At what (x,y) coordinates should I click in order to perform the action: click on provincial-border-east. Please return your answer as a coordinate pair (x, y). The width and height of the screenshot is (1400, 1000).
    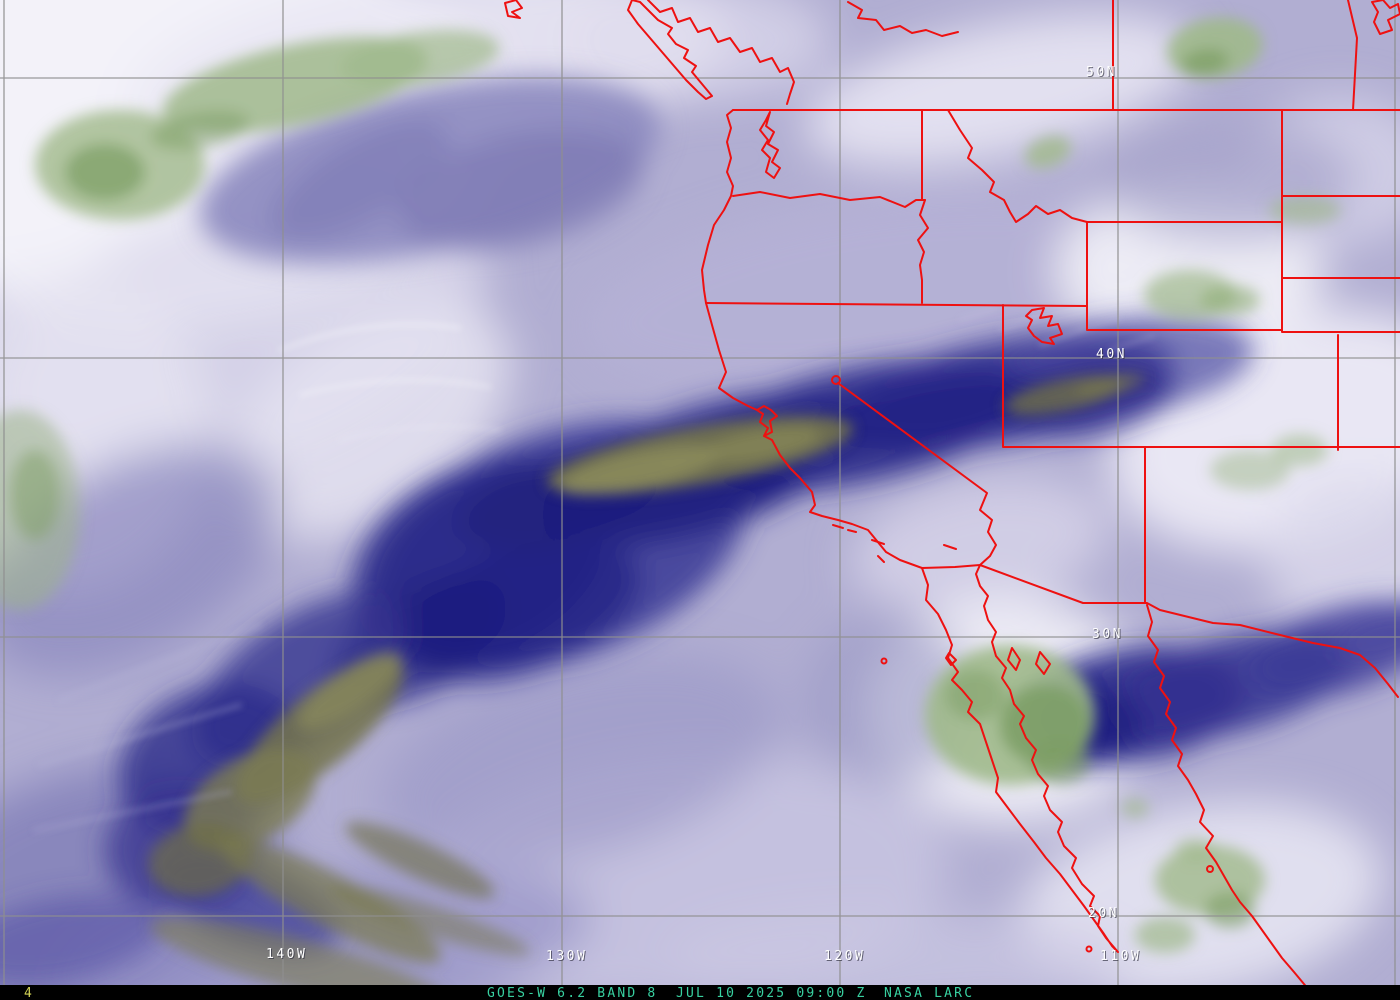
    Looking at the image, I should click on (1352, 55).